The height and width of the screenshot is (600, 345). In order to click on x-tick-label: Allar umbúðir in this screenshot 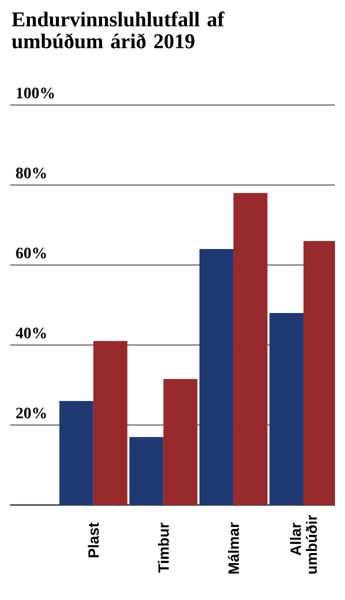, I will do `click(303, 544)`.